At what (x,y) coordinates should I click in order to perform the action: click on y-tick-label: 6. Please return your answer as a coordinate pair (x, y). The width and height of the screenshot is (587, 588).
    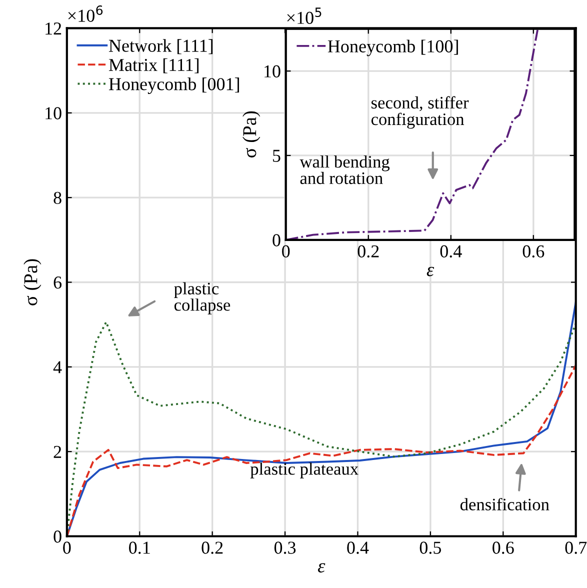
    Looking at the image, I should click on (58, 282).